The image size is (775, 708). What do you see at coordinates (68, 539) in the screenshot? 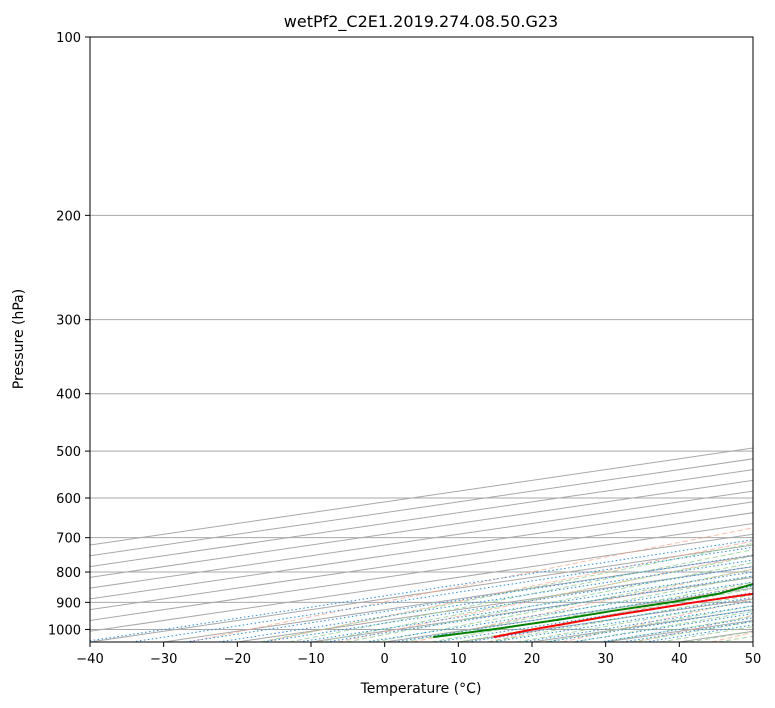
I see `y-tick-label: 700` at bounding box center [68, 539].